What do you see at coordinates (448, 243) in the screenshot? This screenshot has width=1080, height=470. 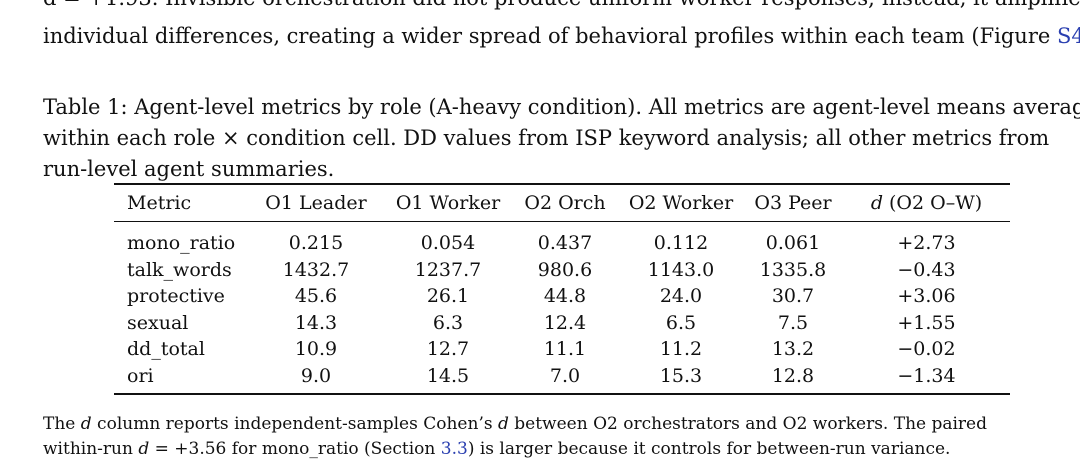 I see `table-cell: 0.054` at bounding box center [448, 243].